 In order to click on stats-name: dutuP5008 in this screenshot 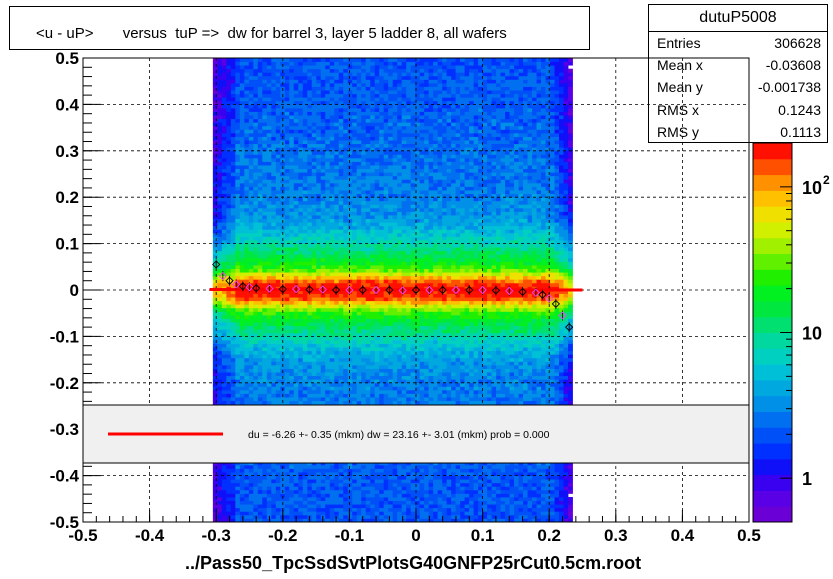, I will do `click(738, 17)`.